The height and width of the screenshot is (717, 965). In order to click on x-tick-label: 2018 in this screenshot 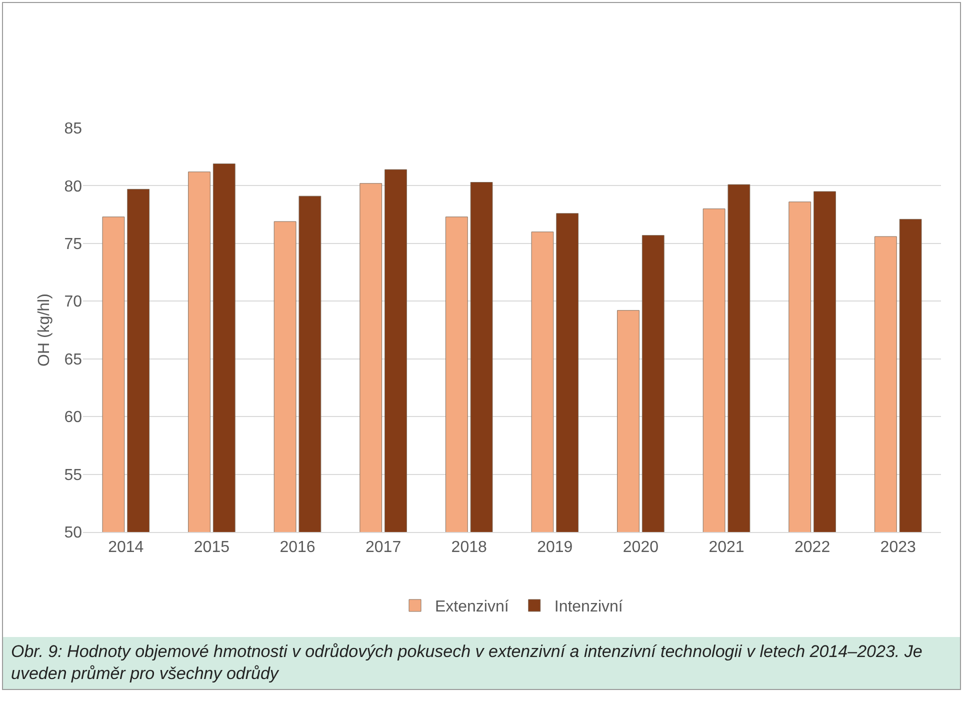, I will do `click(469, 547)`.